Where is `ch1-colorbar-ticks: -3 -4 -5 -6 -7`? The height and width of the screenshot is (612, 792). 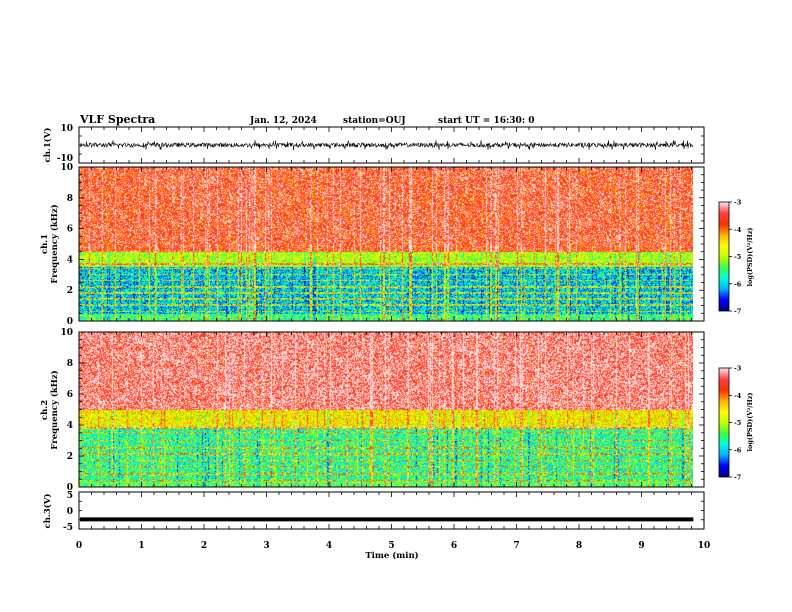
ch1-colorbar-ticks: -3 -4 -5 -6 -7 is located at coordinates (735, 257).